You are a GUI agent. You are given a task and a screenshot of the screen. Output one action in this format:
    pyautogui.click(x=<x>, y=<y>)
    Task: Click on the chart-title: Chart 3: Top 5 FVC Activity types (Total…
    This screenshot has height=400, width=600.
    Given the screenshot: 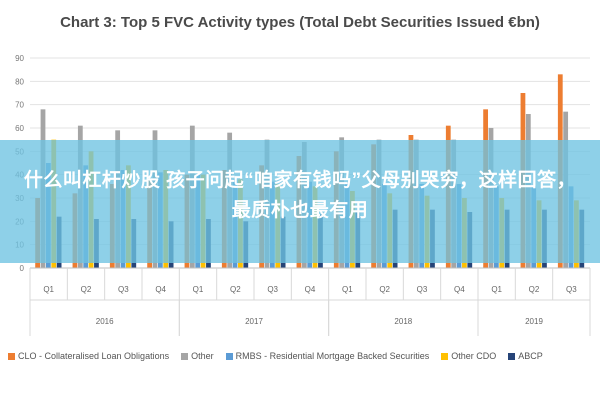 What is the action you would take?
    pyautogui.click(x=300, y=22)
    